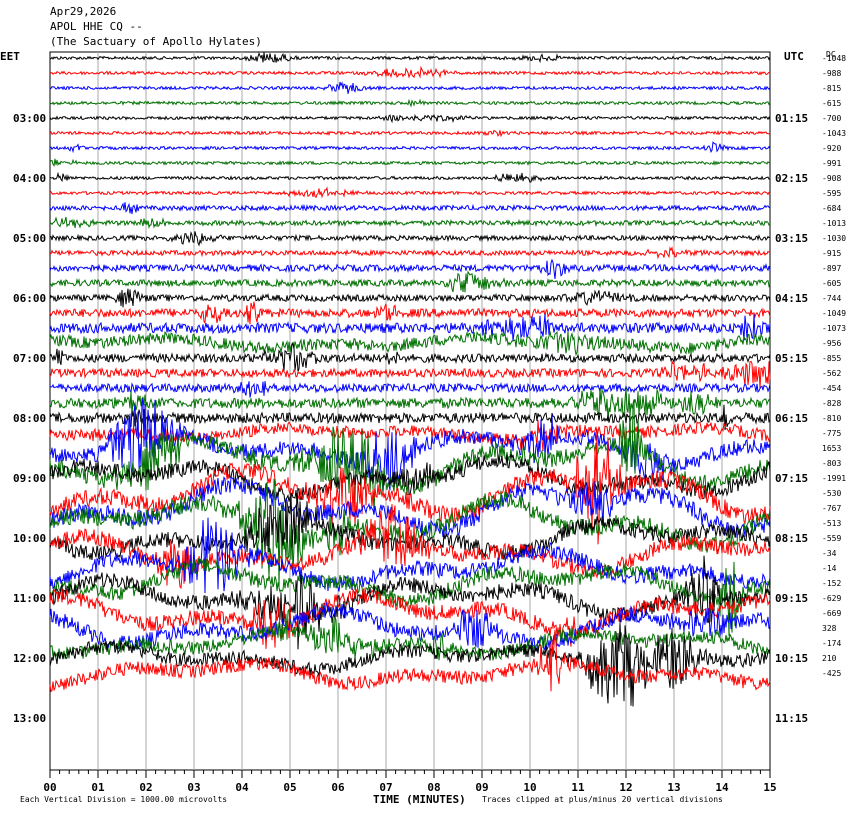 This screenshot has width=850, height=814. I want to click on left-time-label: 09:00, so click(29, 478).